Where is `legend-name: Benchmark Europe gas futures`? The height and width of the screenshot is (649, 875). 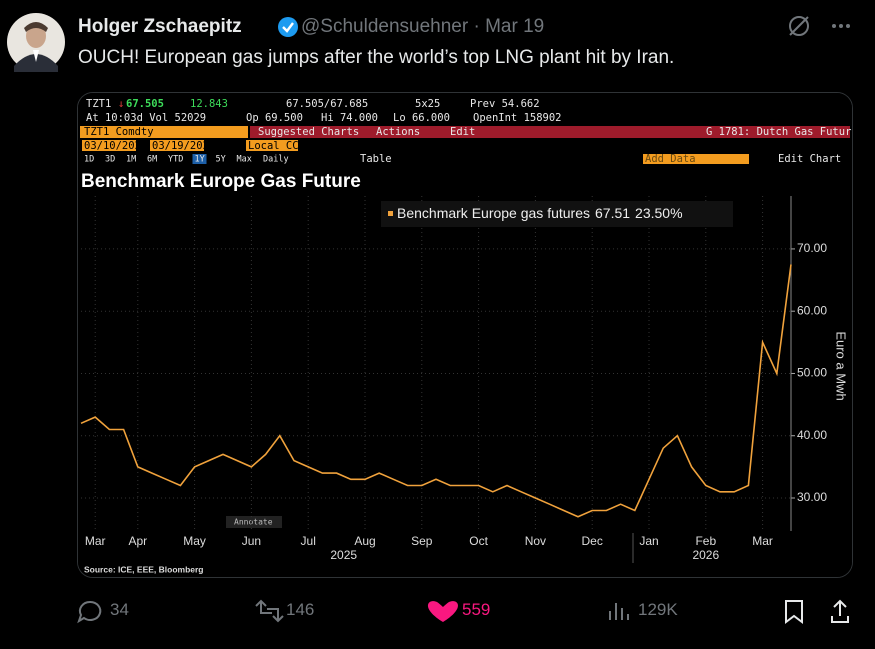 legend-name: Benchmark Europe gas futures is located at coordinates (493, 213).